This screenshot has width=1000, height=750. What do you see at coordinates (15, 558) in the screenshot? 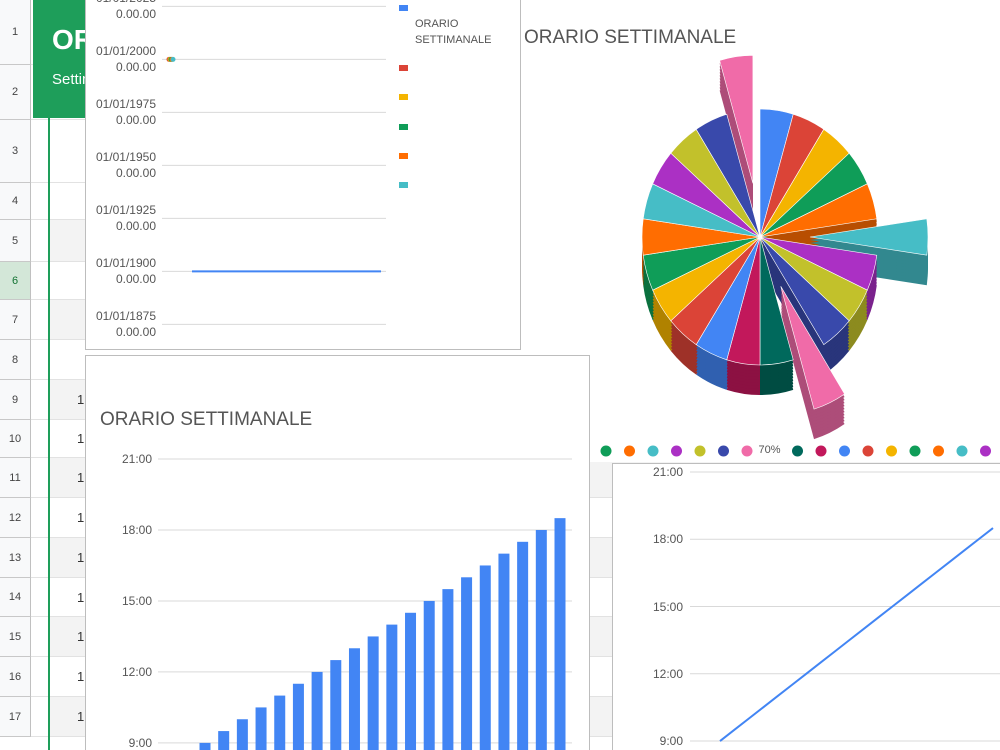
I see `row-header: 13` at bounding box center [15, 558].